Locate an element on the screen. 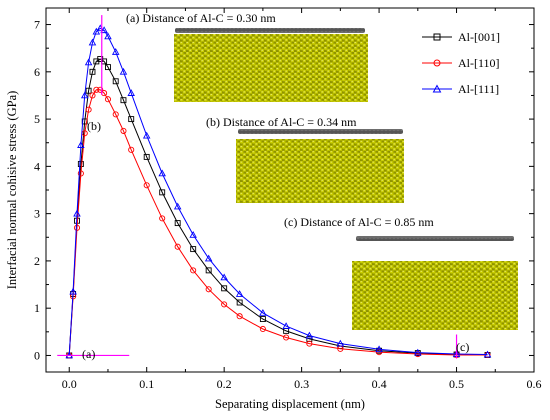 This screenshot has height=420, width=550. x-tick-label: 0.1 is located at coordinates (146, 384).